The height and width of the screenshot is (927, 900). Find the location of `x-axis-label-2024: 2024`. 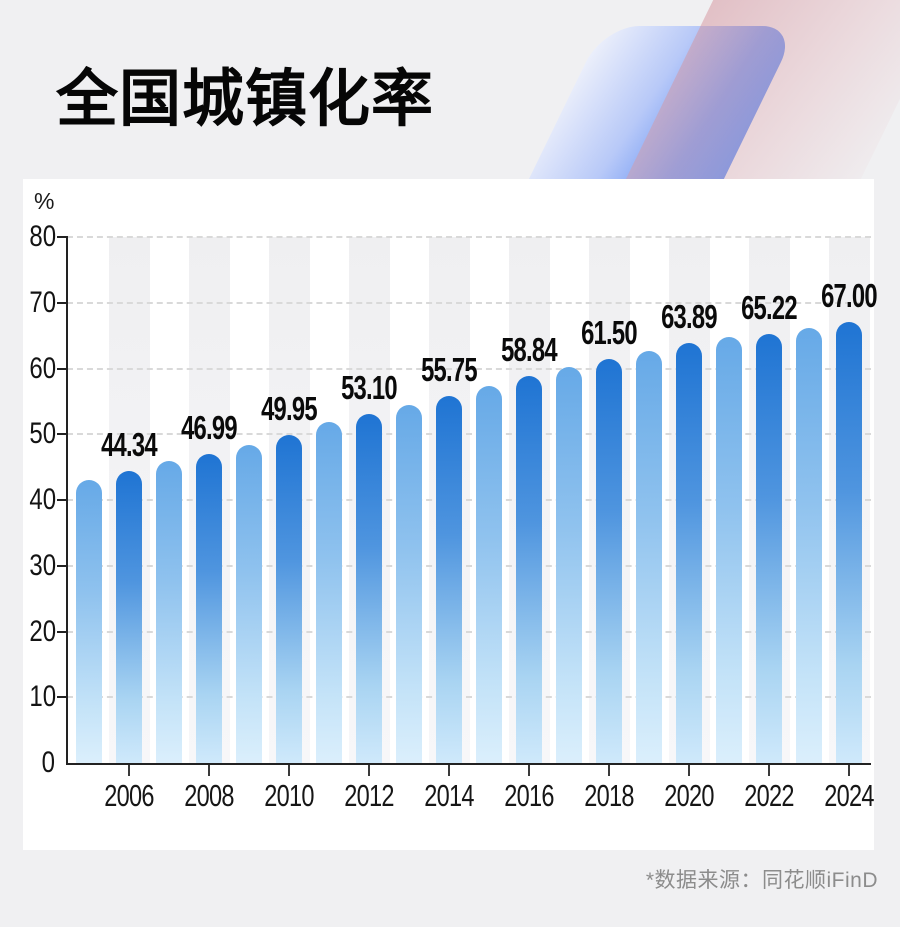

x-axis-label-2024: 2024 is located at coordinates (849, 795).